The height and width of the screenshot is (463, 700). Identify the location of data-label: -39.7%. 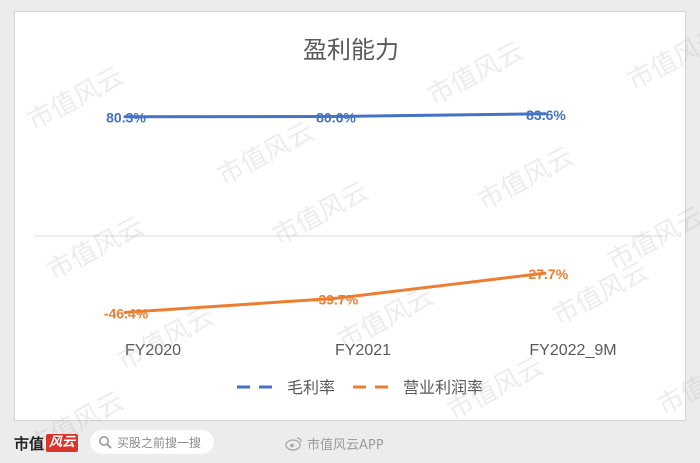
(336, 299).